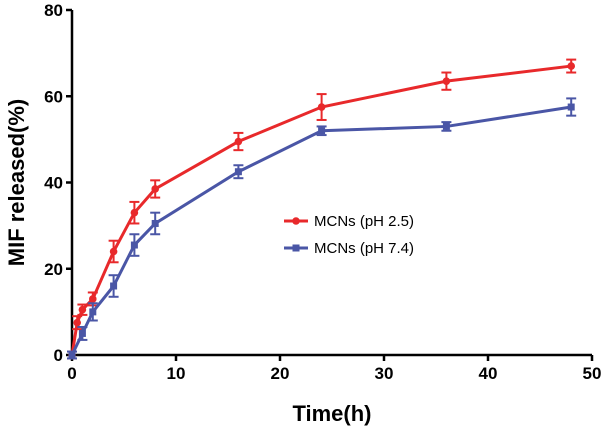 The height and width of the screenshot is (431, 606). What do you see at coordinates (53, 10) in the screenshot?
I see `y-tick-label: 80` at bounding box center [53, 10].